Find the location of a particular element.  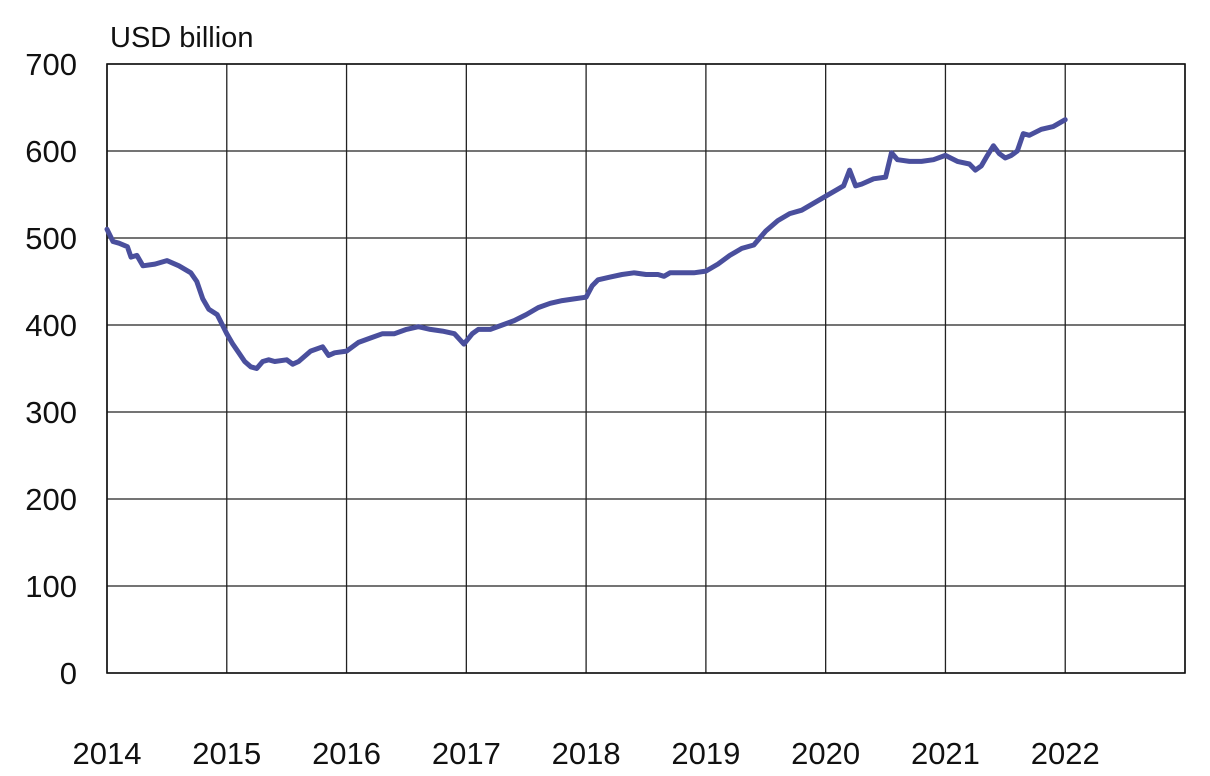

y-tick-label: 500 is located at coordinates (51, 238).